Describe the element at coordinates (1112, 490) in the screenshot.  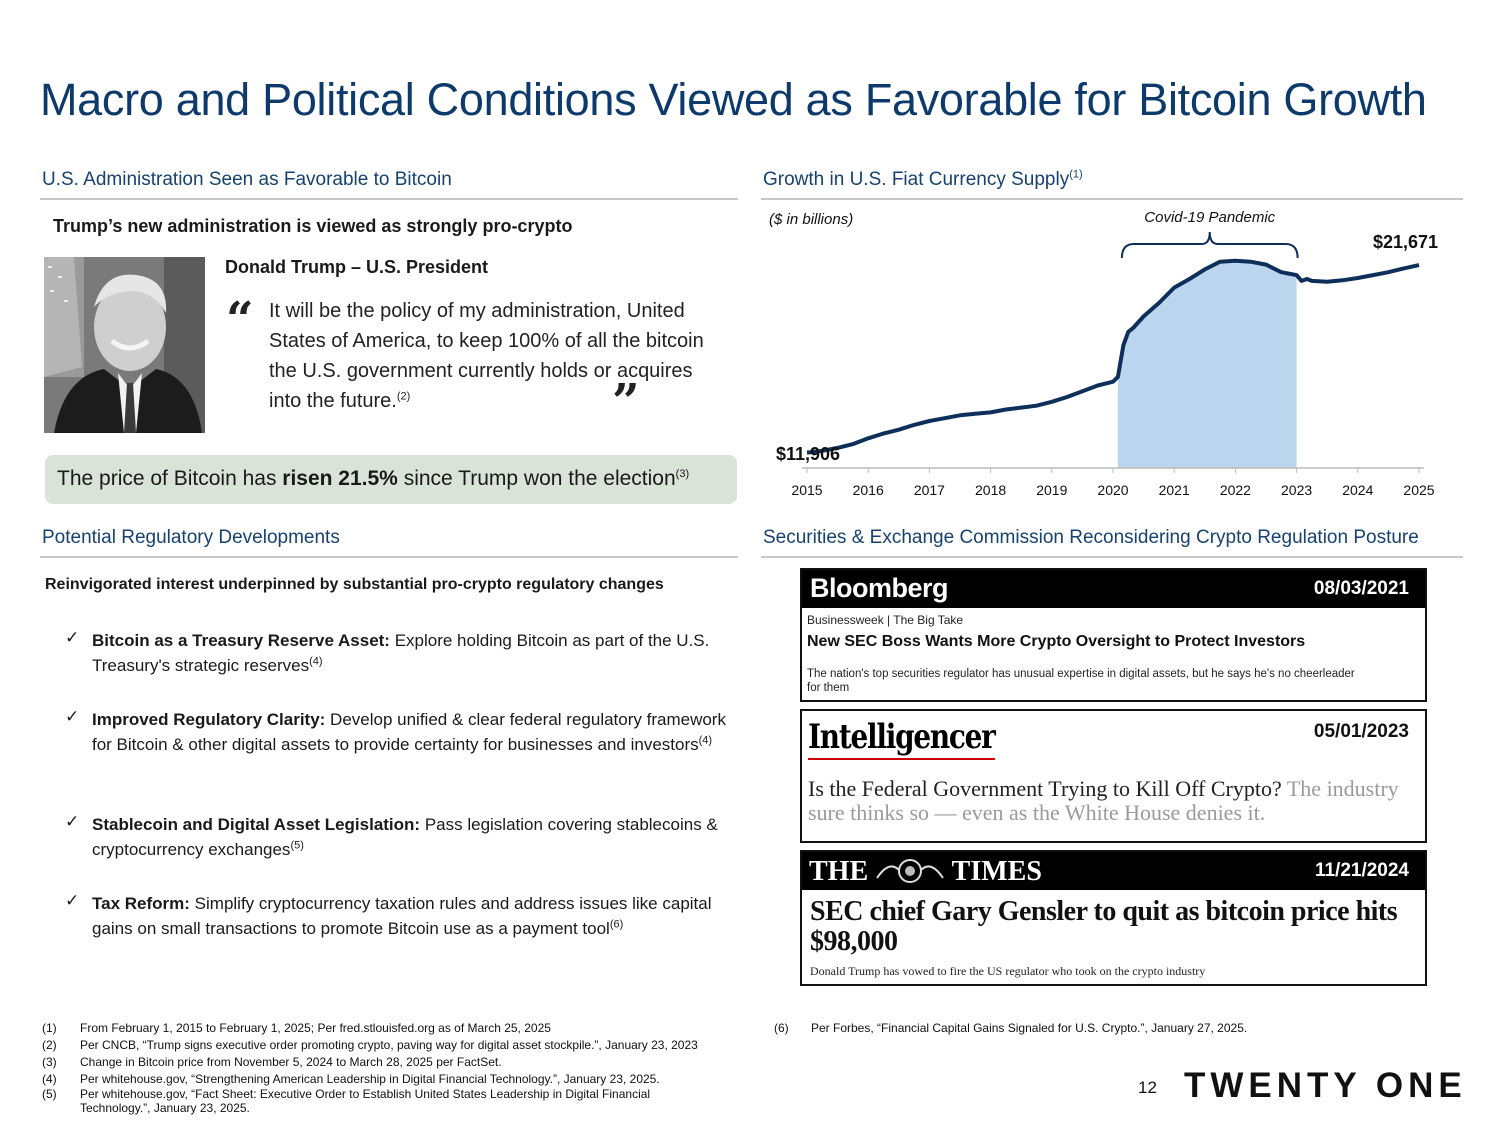
I see `x-tick-label: 2020` at that location.